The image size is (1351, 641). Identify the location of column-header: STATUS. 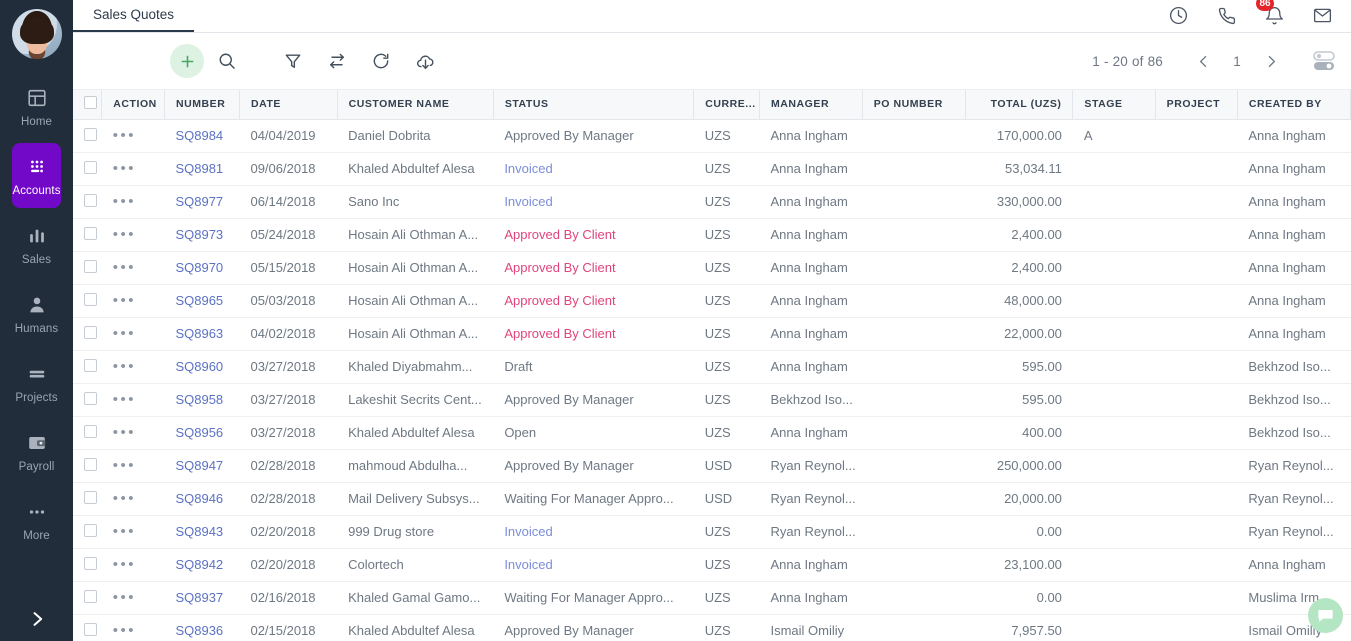
(594, 105).